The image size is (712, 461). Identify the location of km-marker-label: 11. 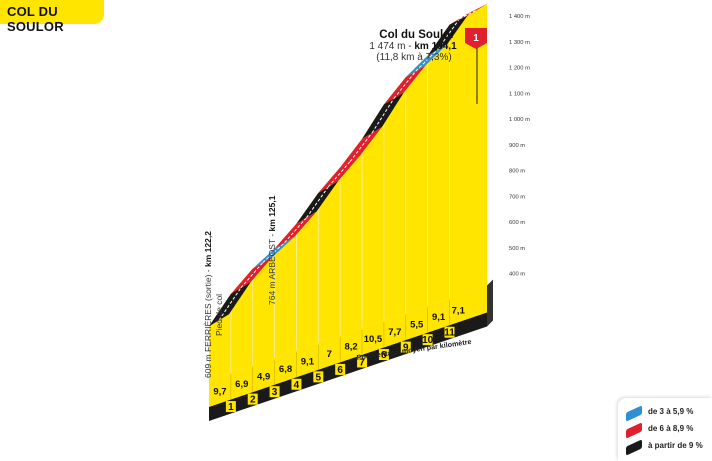
(449, 333).